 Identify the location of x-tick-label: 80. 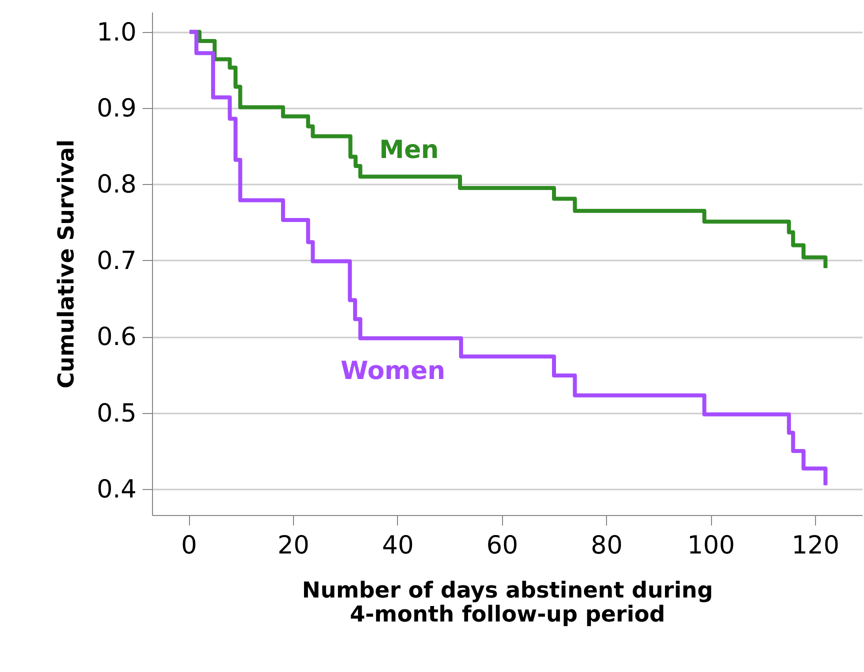
(606, 545).